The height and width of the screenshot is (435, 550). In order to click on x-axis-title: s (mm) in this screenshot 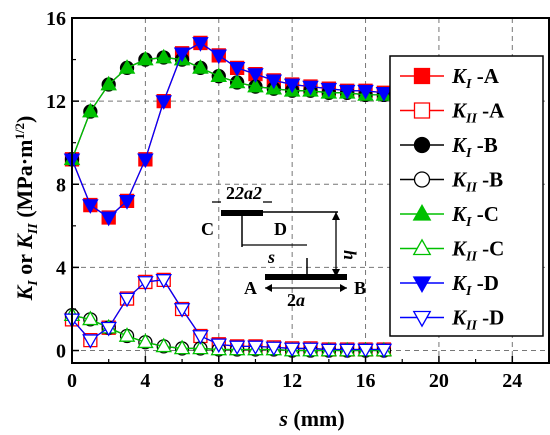, I will do `click(311, 418)`.